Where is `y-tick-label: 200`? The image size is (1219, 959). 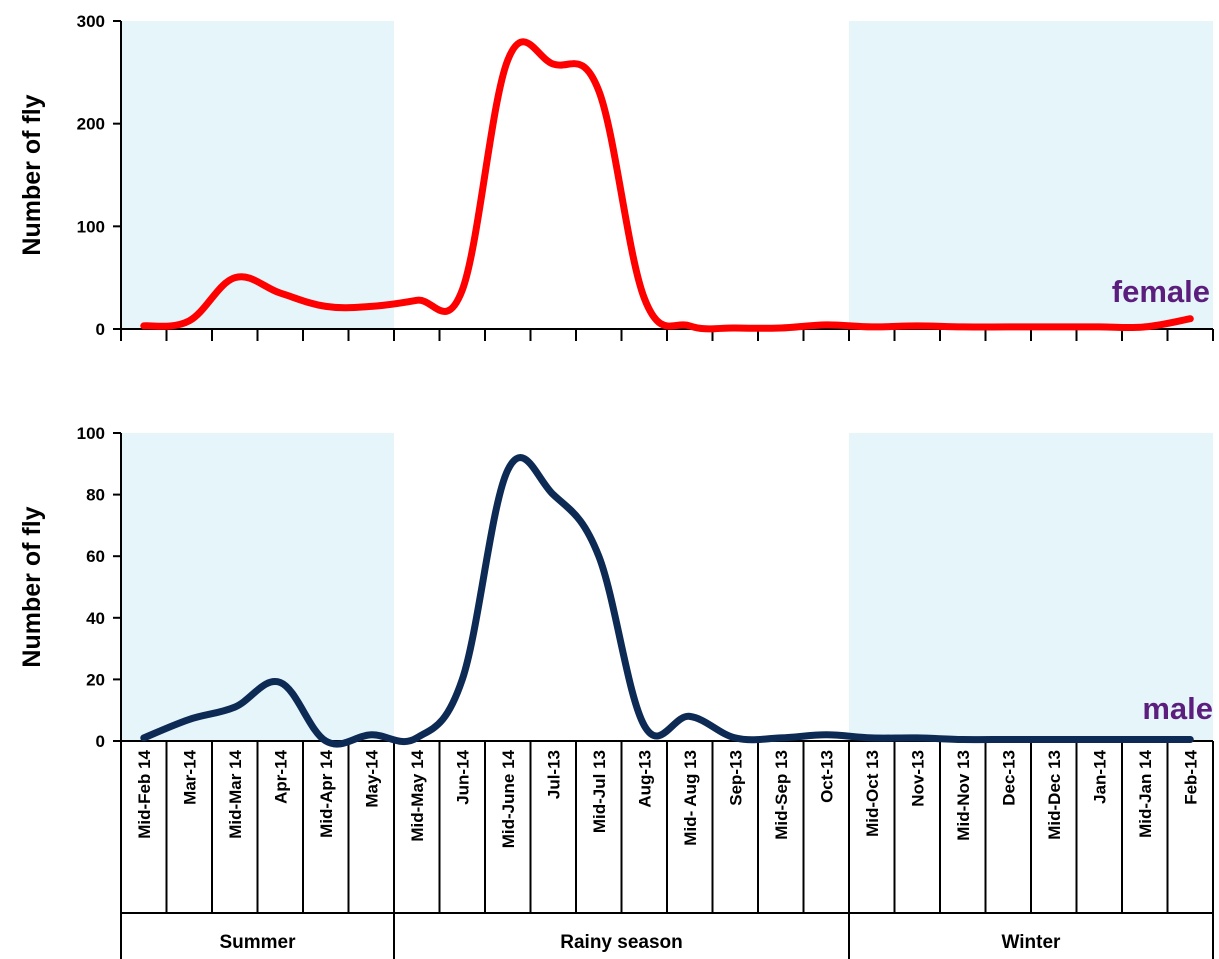
y-tick-label: 200 is located at coordinates (91, 124).